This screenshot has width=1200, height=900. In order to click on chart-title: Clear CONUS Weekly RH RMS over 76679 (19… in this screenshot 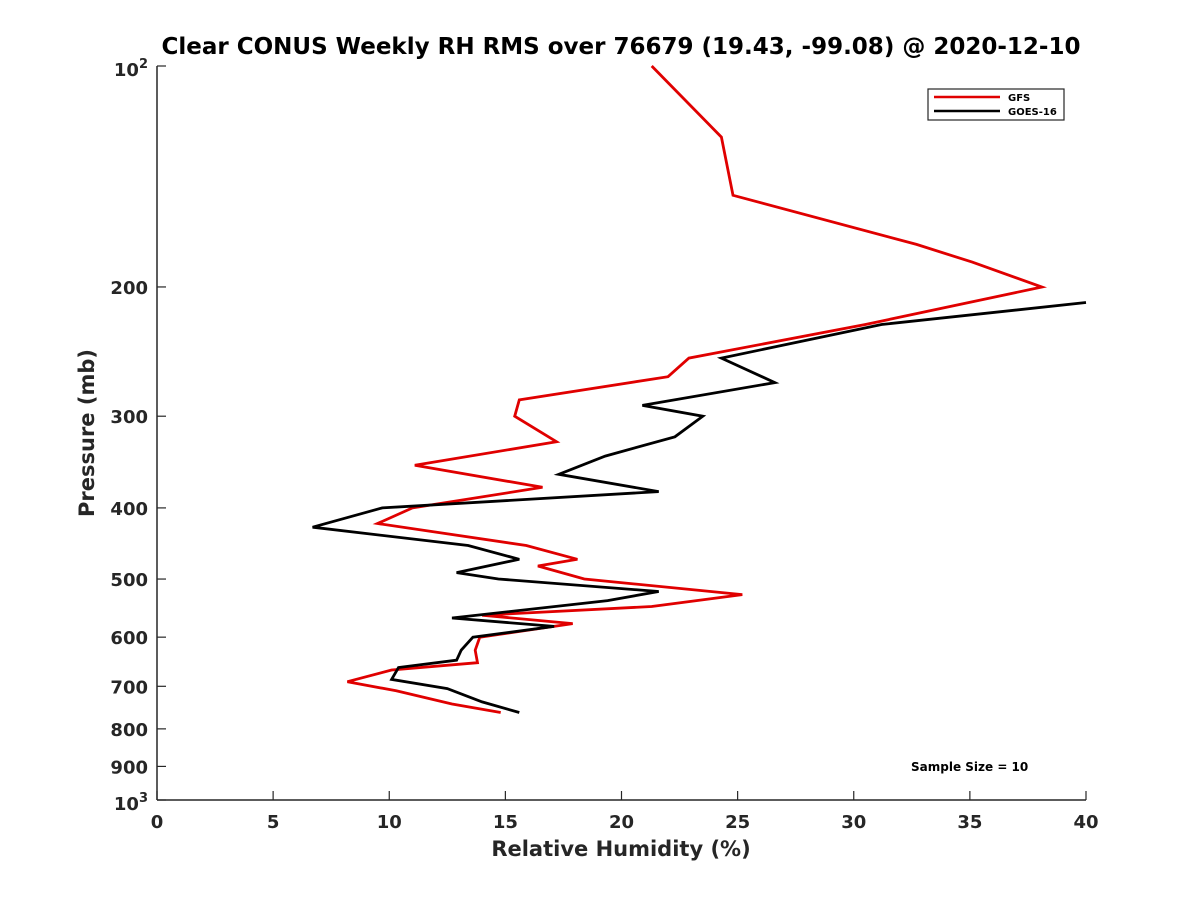, I will do `click(621, 47)`.